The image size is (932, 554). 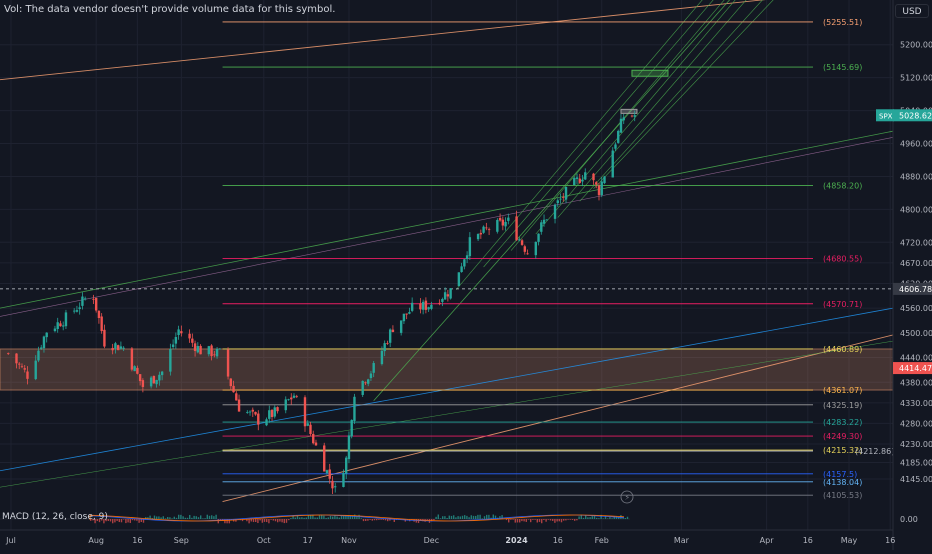 I want to click on x-tick-label: Oct, so click(x=264, y=540).